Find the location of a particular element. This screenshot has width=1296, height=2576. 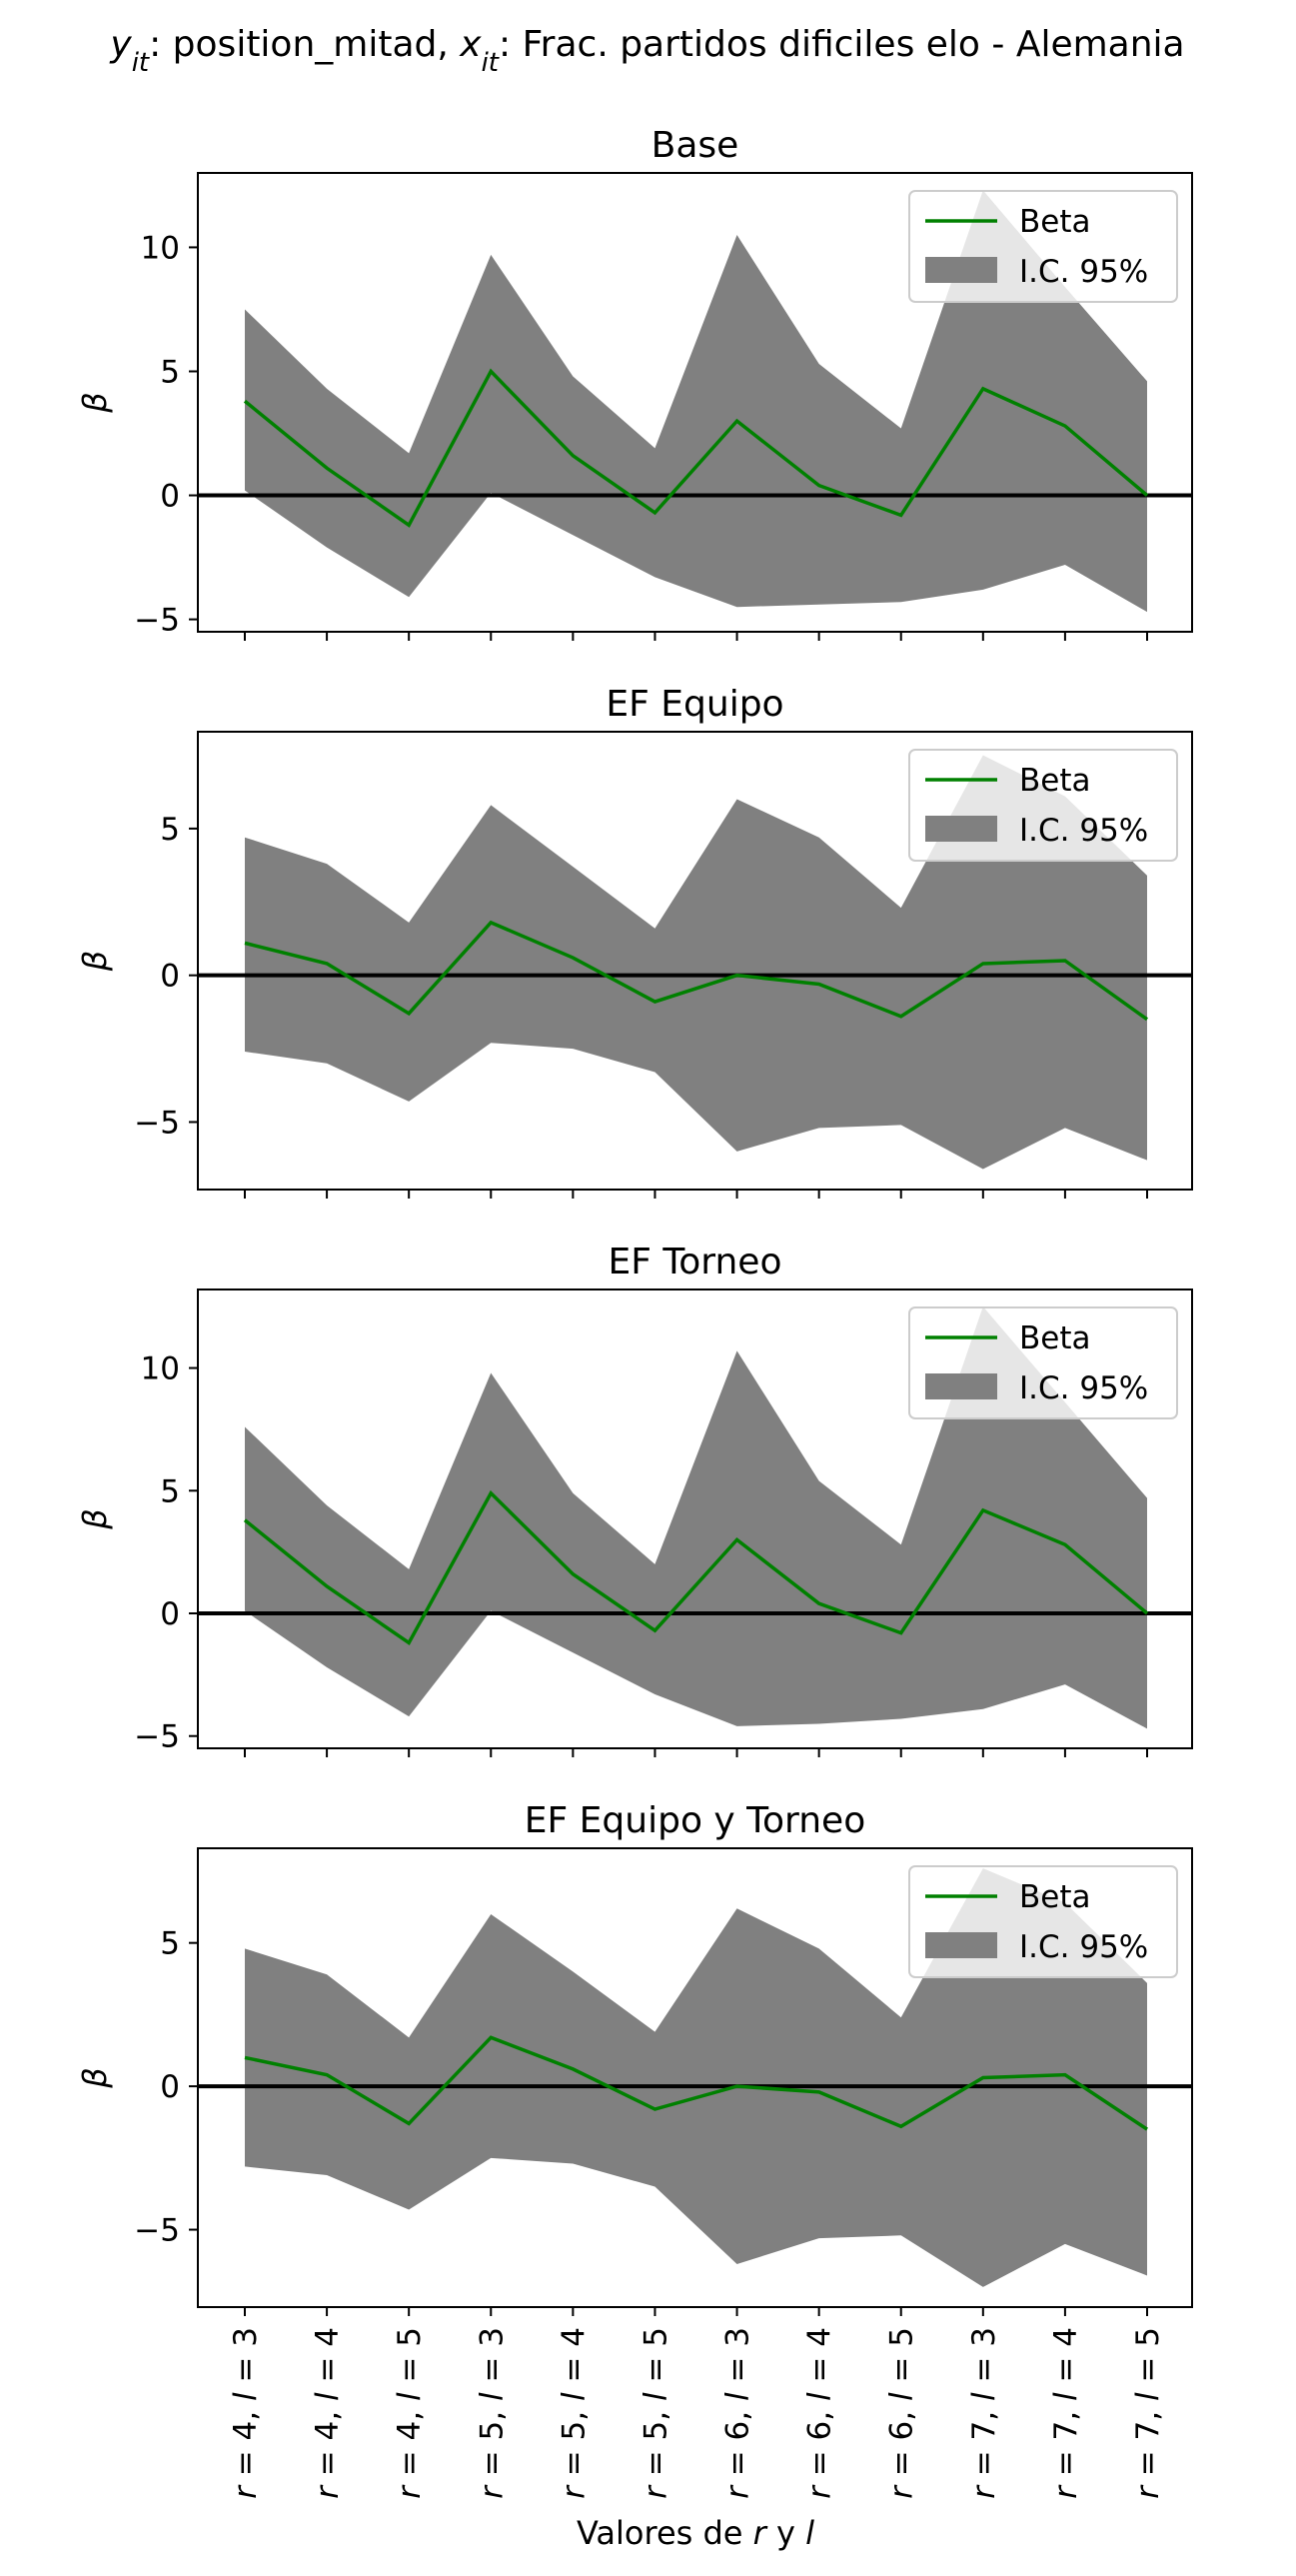

subplot-title: Base is located at coordinates (695, 145).